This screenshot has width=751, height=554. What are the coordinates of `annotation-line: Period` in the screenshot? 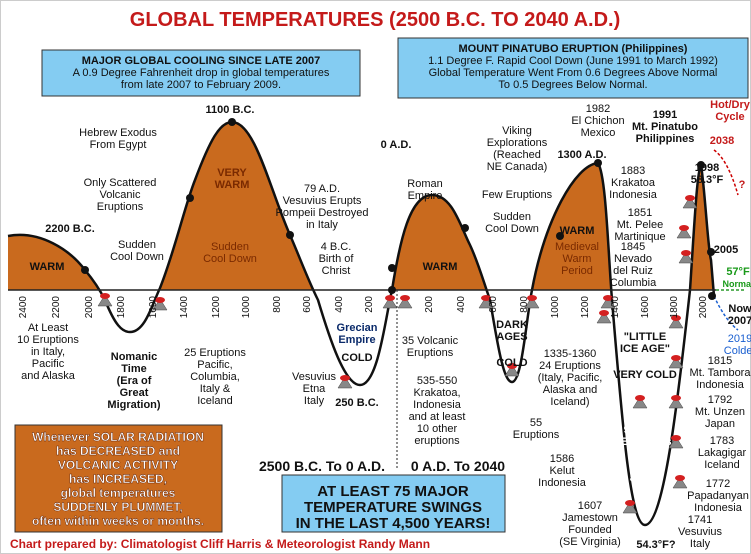 It's located at (577, 271).